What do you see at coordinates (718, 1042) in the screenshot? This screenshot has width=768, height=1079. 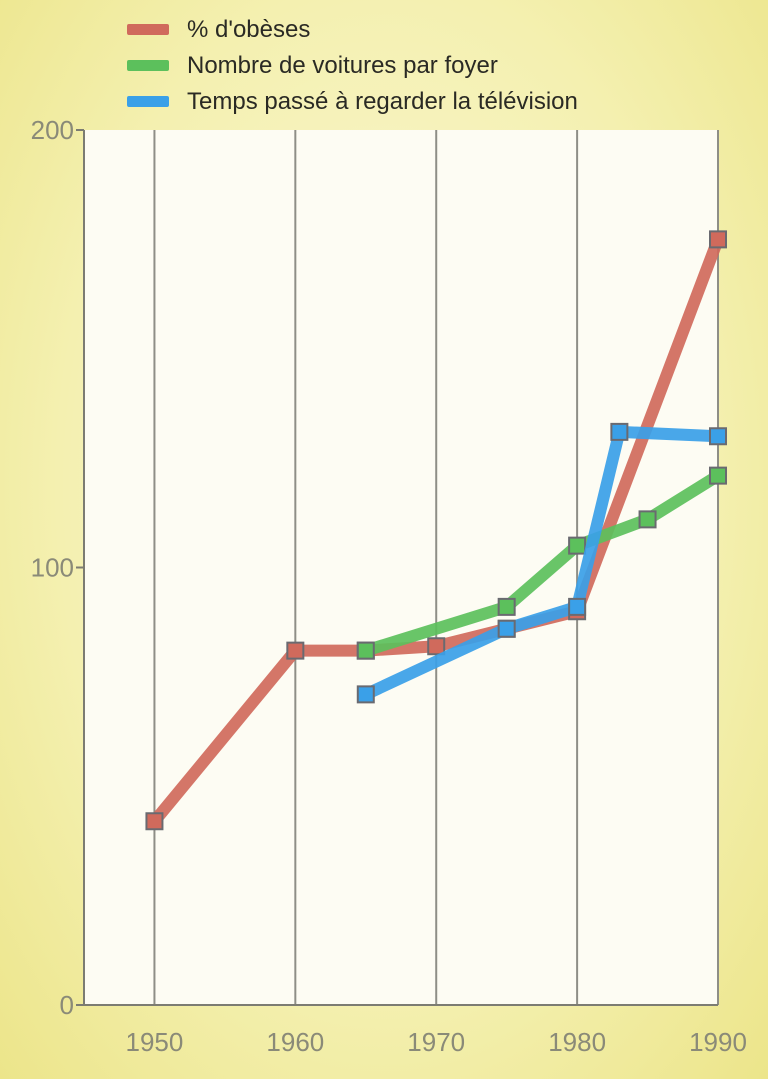 I see `x-tick-label-1990: 1990` at bounding box center [718, 1042].